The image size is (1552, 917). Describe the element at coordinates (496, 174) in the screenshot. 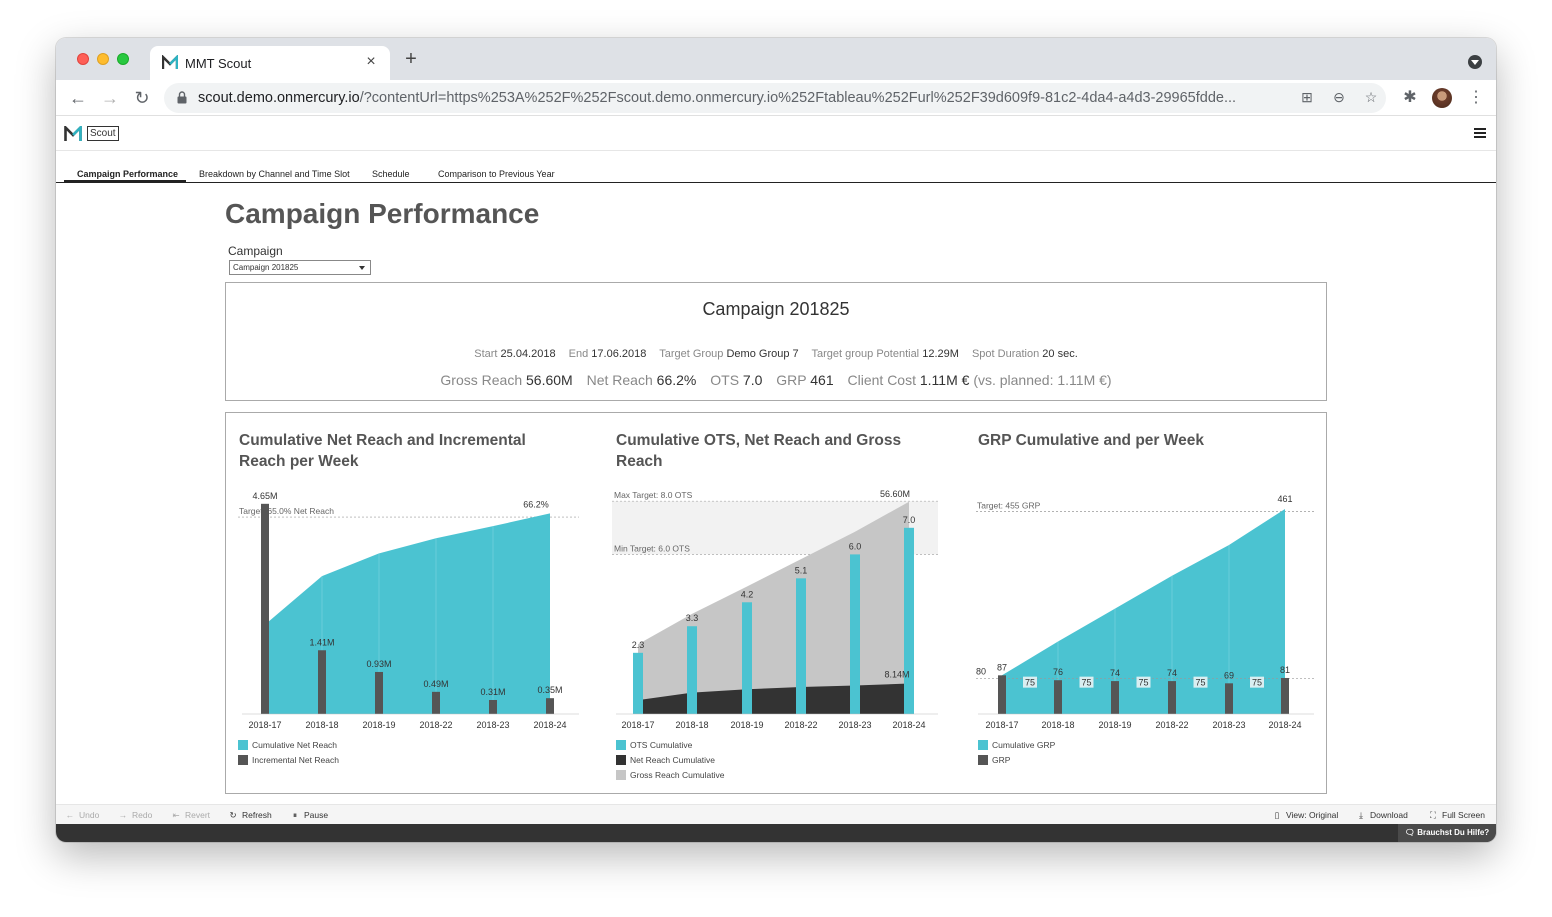

I see `tab-comparison-previous-year: Comparison to Previous Year` at that location.